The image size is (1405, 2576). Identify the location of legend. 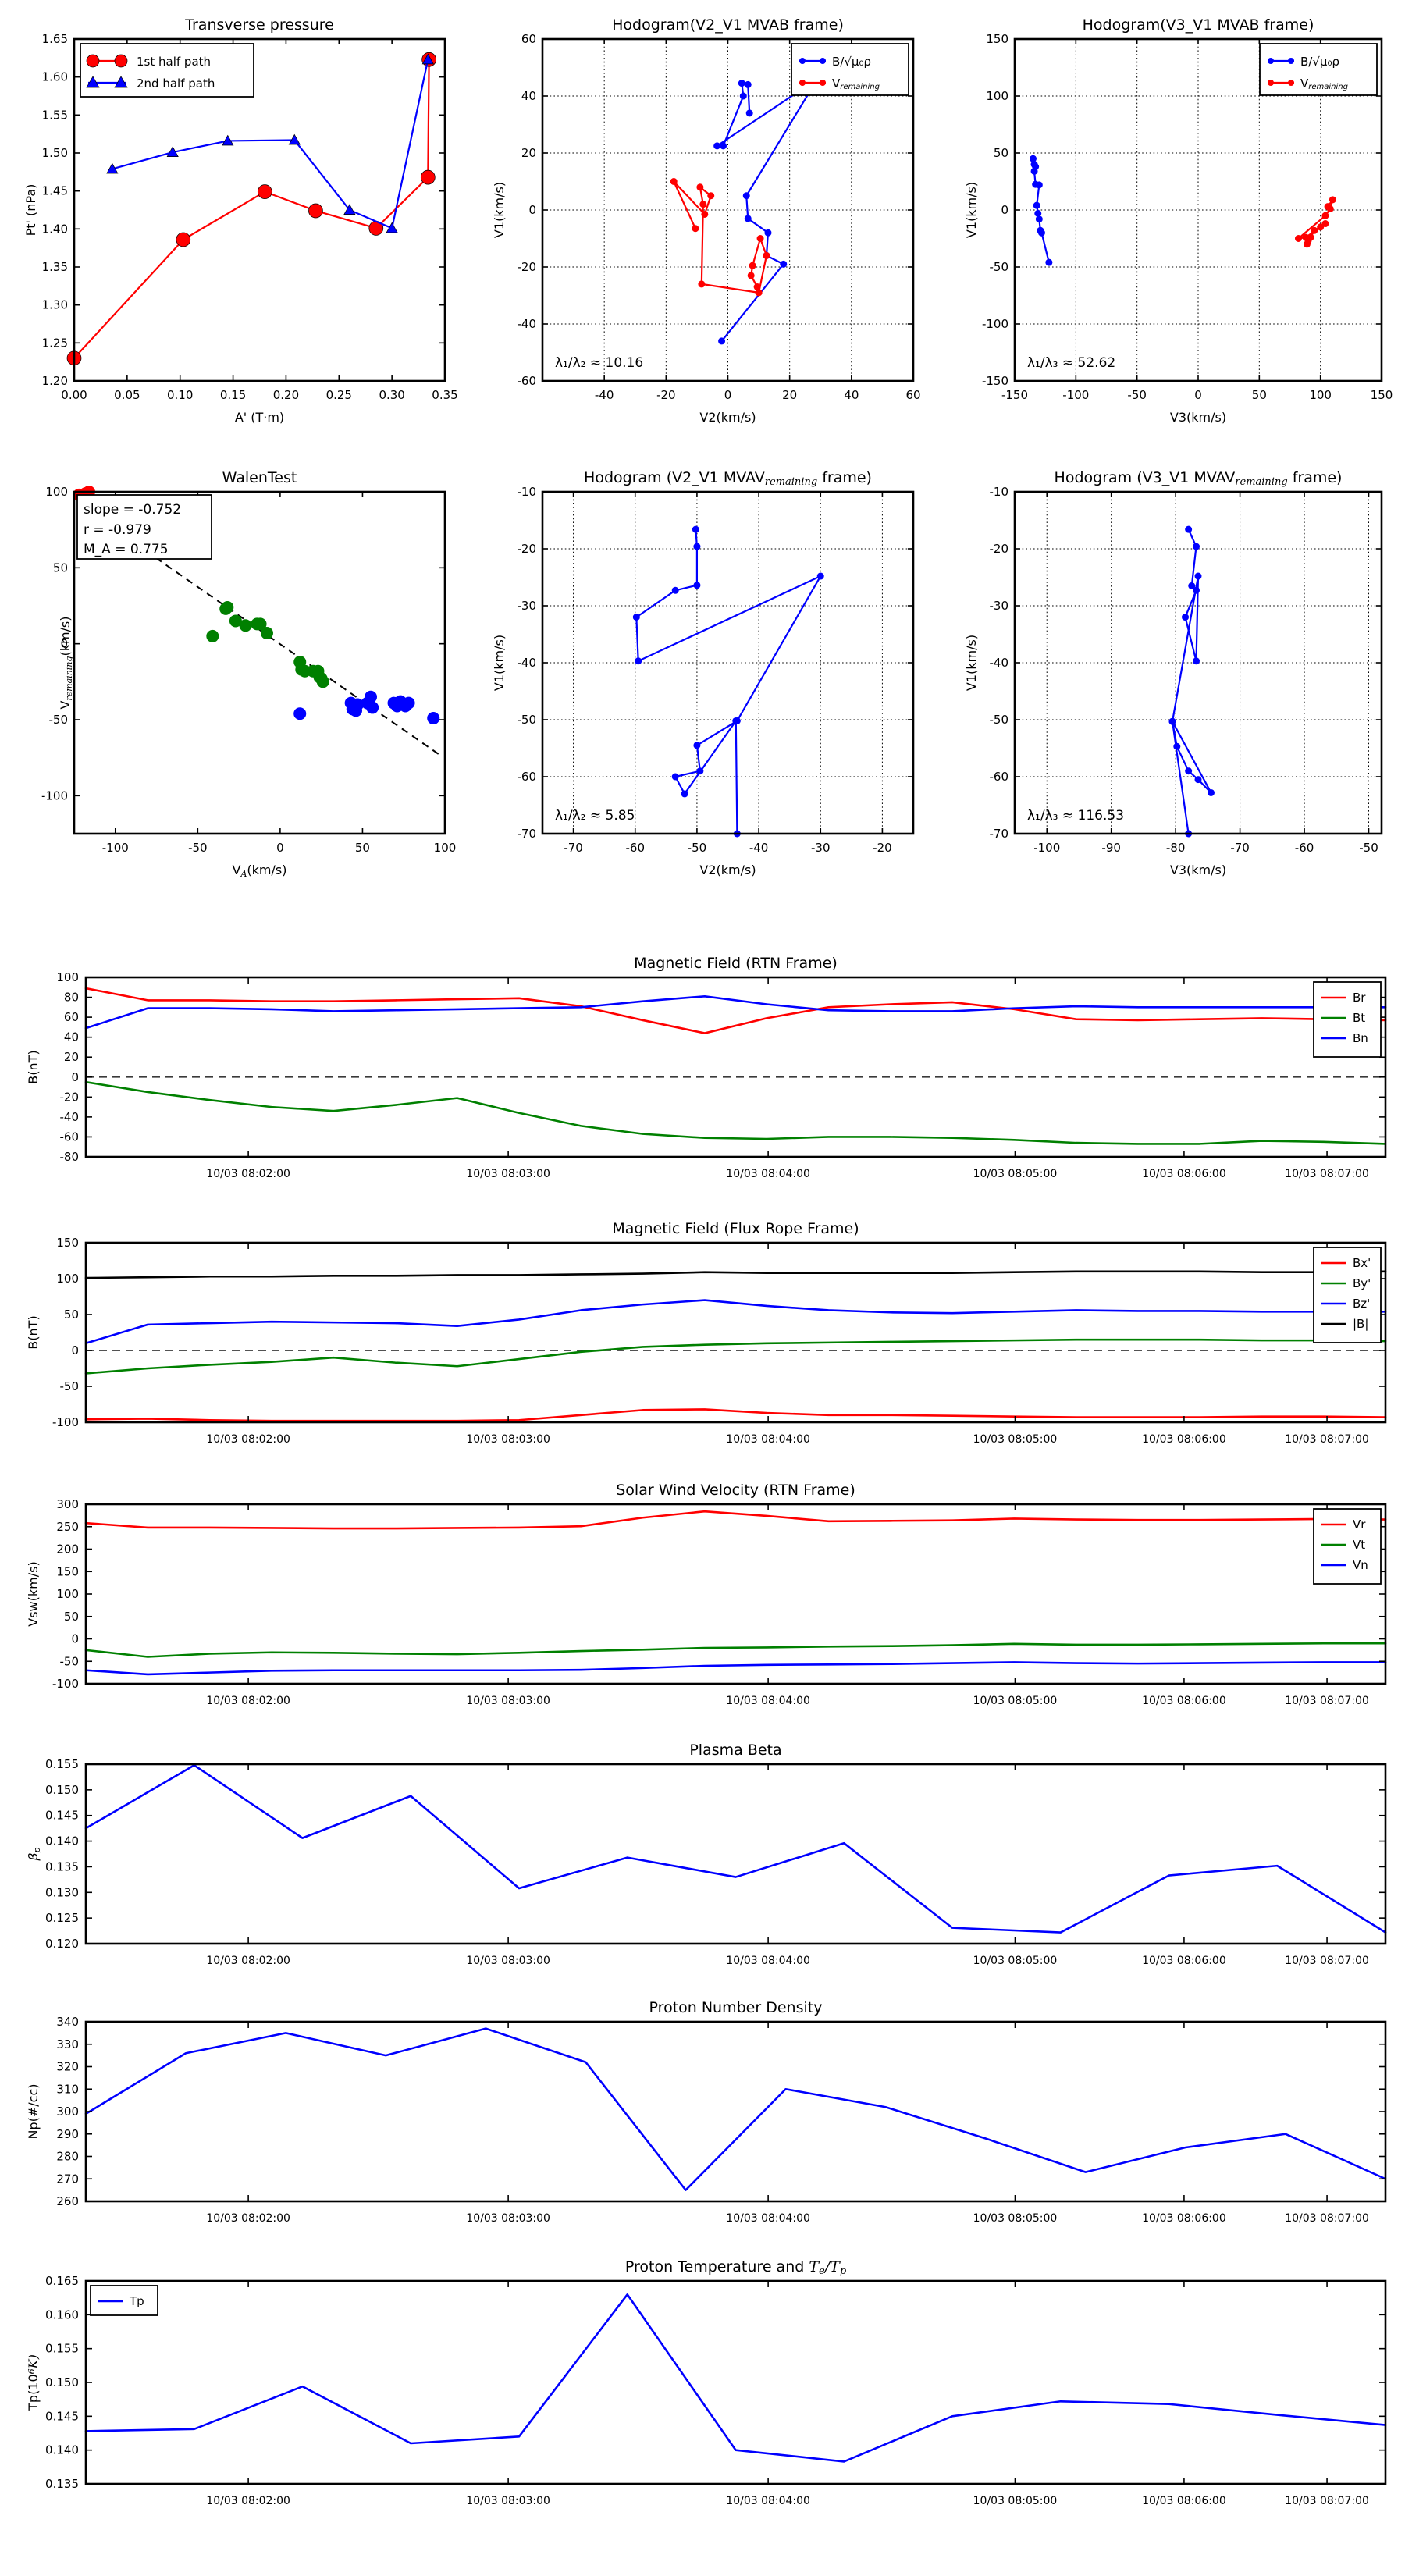
(1348, 1546).